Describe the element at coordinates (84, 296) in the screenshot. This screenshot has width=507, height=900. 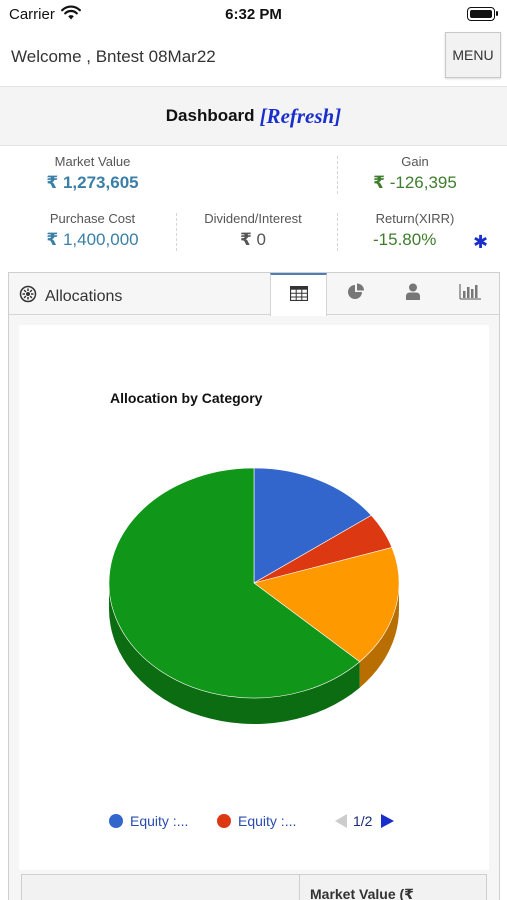
I see `allocations-label: Allocations` at that location.